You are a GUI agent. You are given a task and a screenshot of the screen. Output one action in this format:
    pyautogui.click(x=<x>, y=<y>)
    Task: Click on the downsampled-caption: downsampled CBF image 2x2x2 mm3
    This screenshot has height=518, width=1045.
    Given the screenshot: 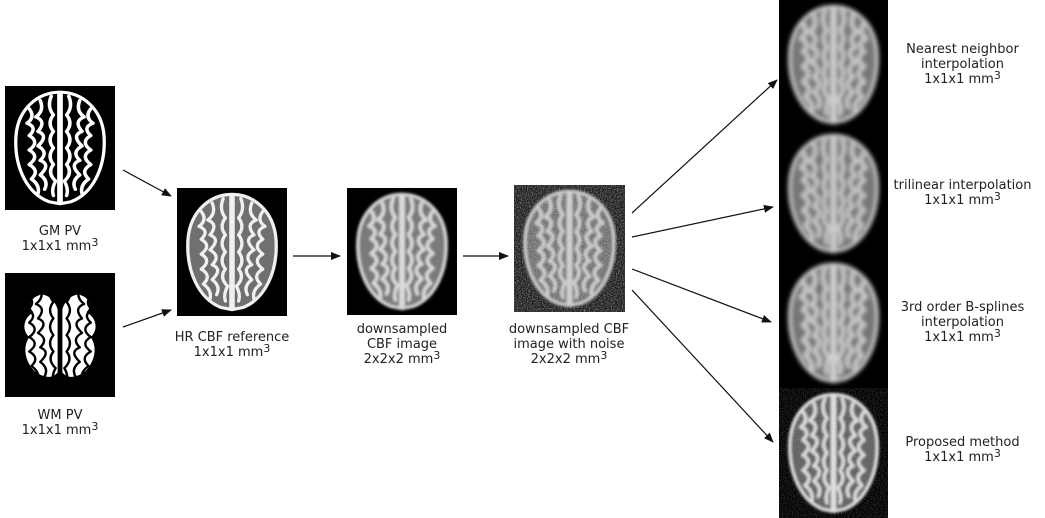 What is the action you would take?
    pyautogui.click(x=402, y=344)
    